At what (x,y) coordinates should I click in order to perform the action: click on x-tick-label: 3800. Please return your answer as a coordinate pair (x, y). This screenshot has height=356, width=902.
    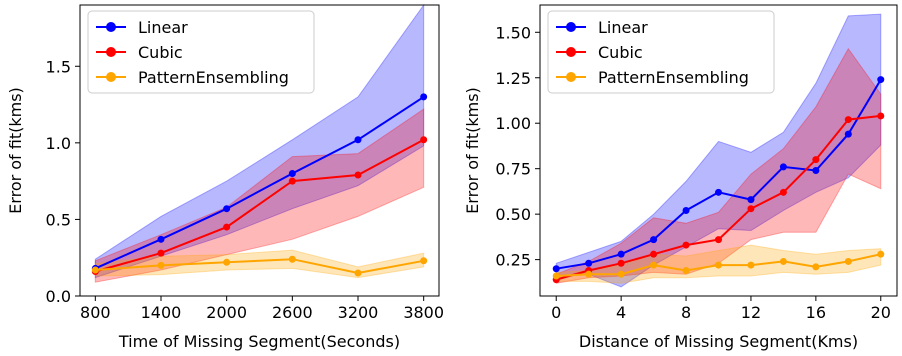
    Looking at the image, I should click on (423, 312).